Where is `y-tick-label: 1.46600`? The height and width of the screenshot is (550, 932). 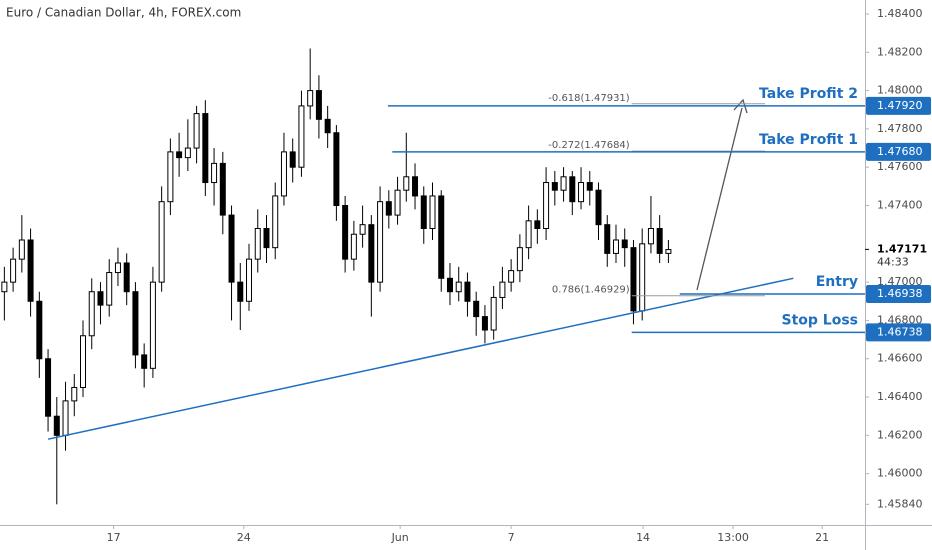
y-tick-label: 1.46600 is located at coordinates (900, 358).